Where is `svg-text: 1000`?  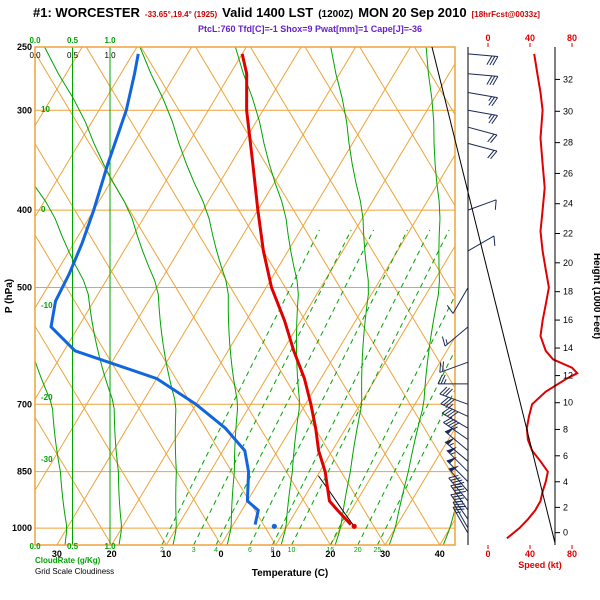
svg-text: 1000 is located at coordinates (22, 528).